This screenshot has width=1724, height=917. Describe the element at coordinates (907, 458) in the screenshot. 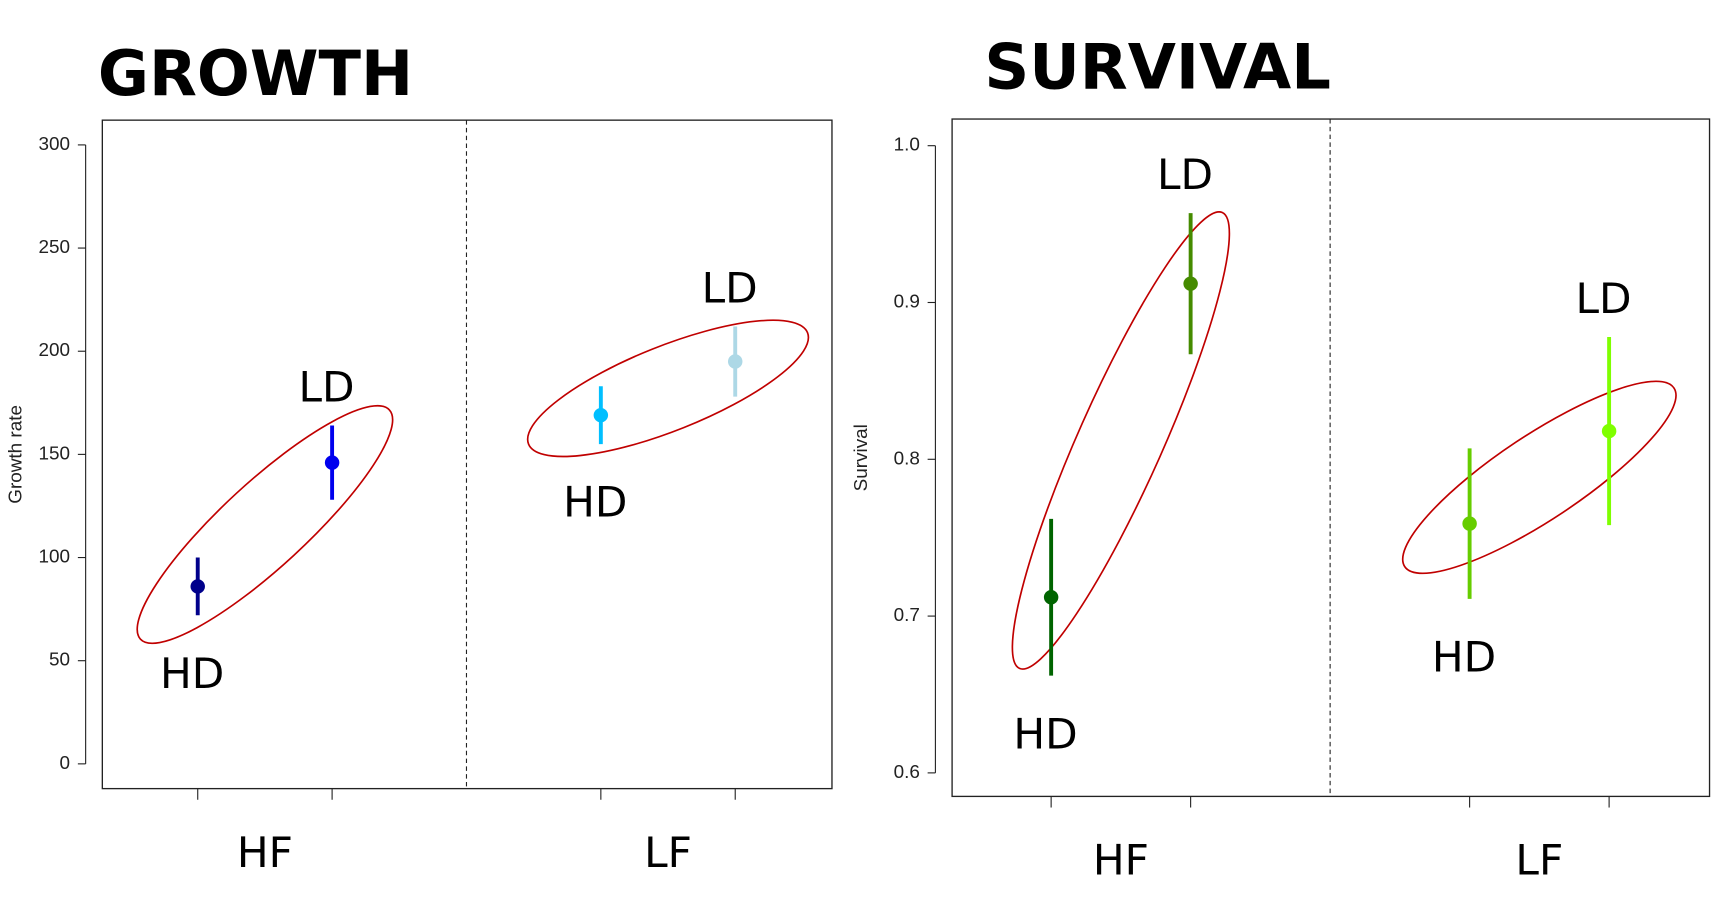

I see `y-tick-label: 0.8` at that location.